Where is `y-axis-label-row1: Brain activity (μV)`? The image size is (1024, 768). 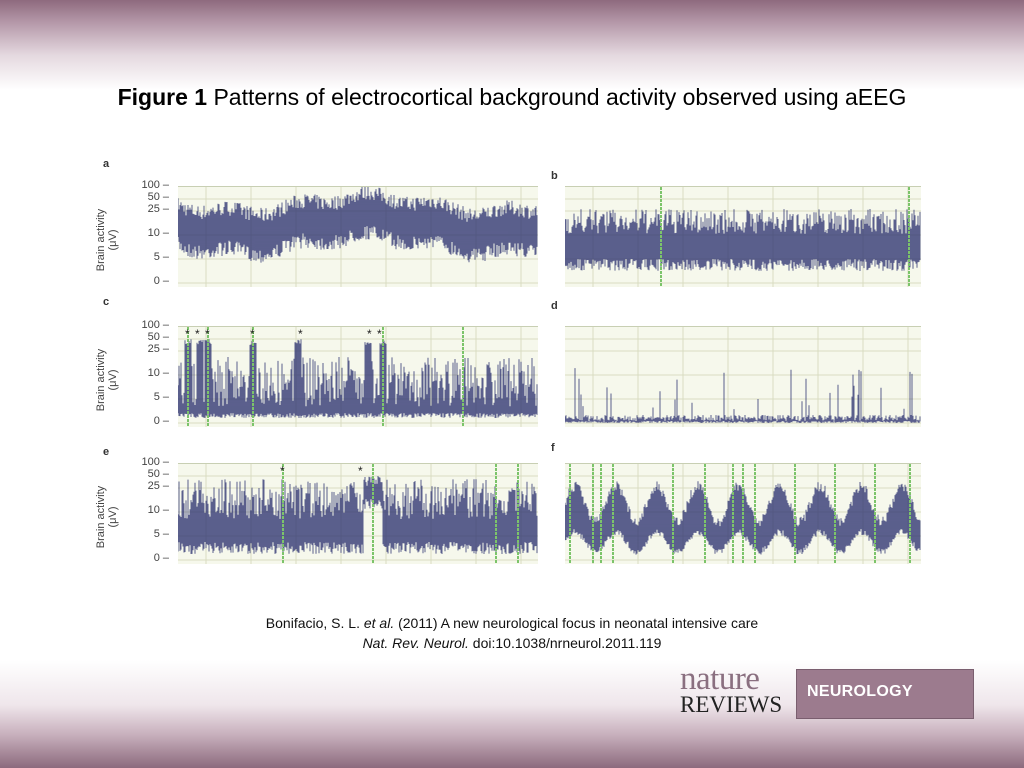 y-axis-label-row1: Brain activity (μV) is located at coordinates (107, 240).